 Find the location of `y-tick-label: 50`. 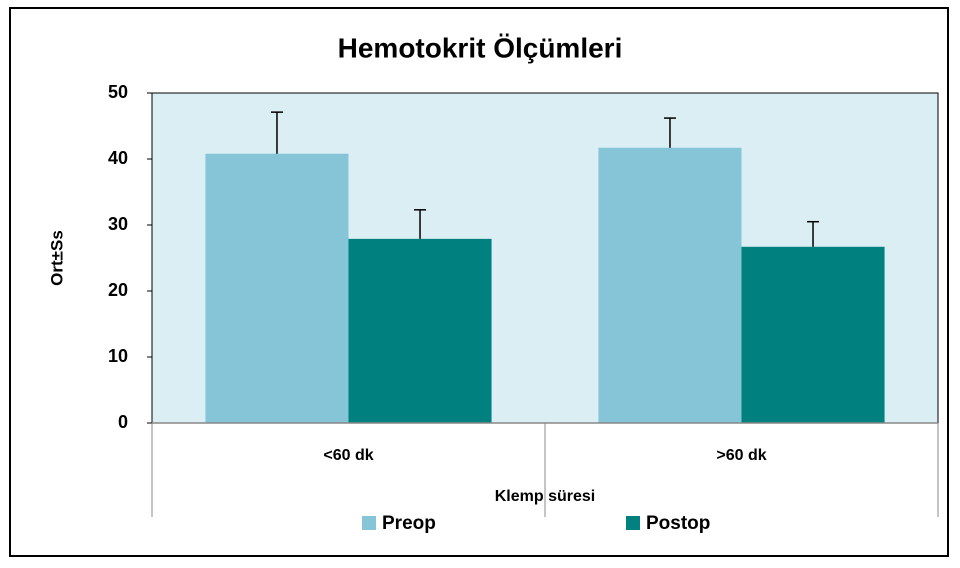

y-tick-label: 50 is located at coordinates (118, 92).